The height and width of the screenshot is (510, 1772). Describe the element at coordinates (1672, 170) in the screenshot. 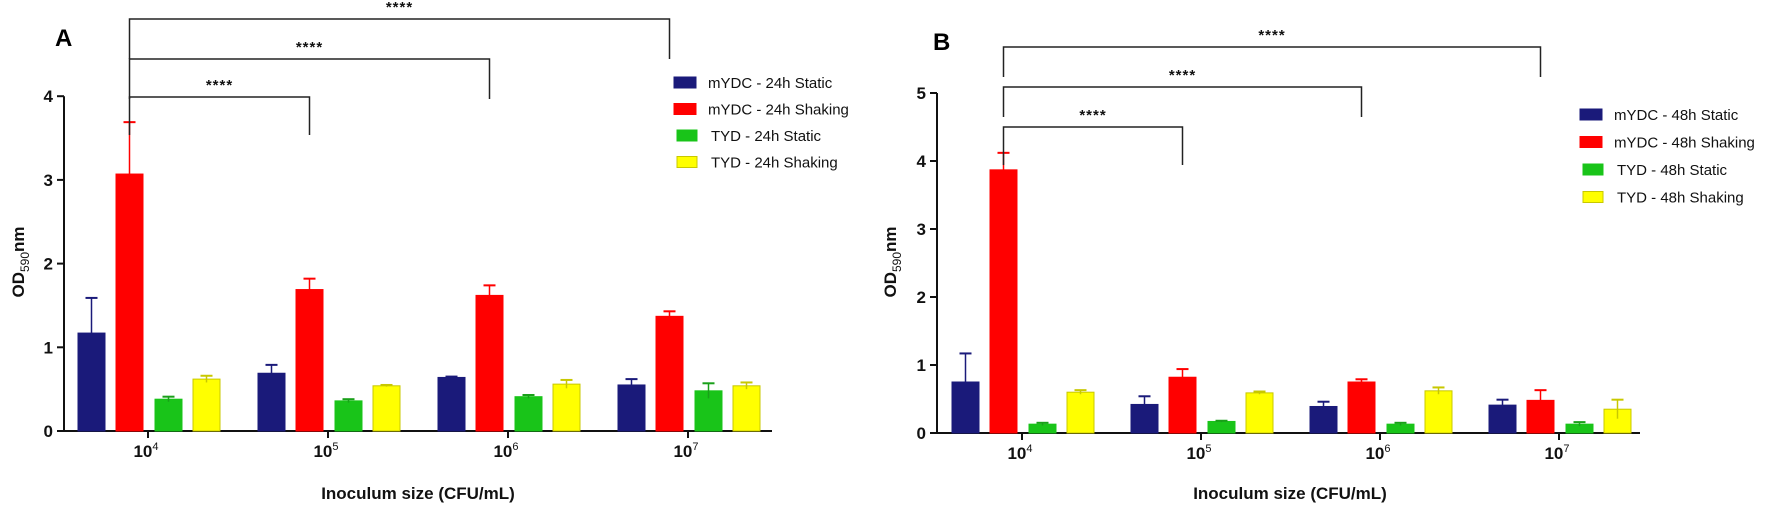

I see `legend-label: TYD - 48h Static` at that location.